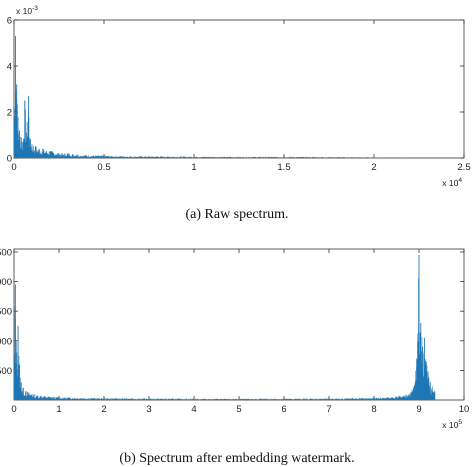  Describe the element at coordinates (103, 167) in the screenshot. I see `x-tick-label: 0.5` at that location.